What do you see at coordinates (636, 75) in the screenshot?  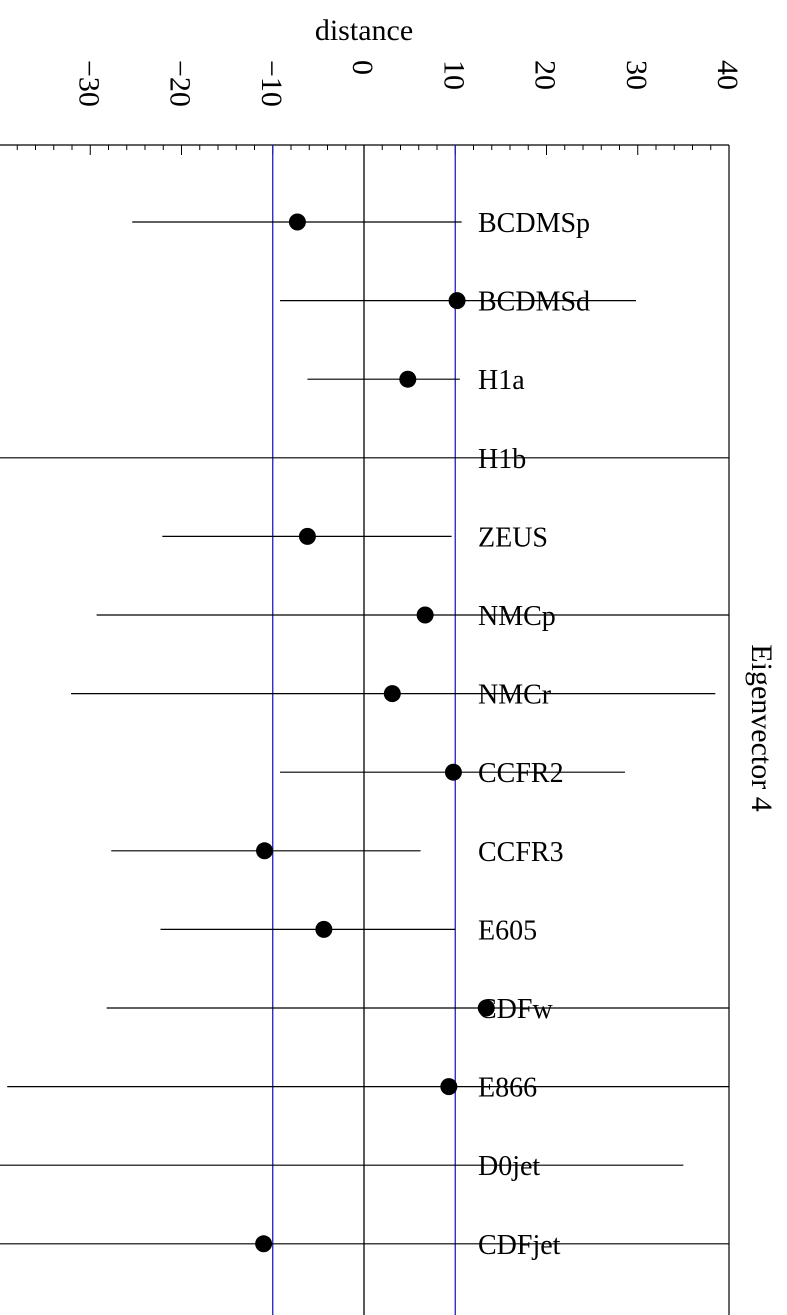 I see `tick-label: 30` at bounding box center [636, 75].